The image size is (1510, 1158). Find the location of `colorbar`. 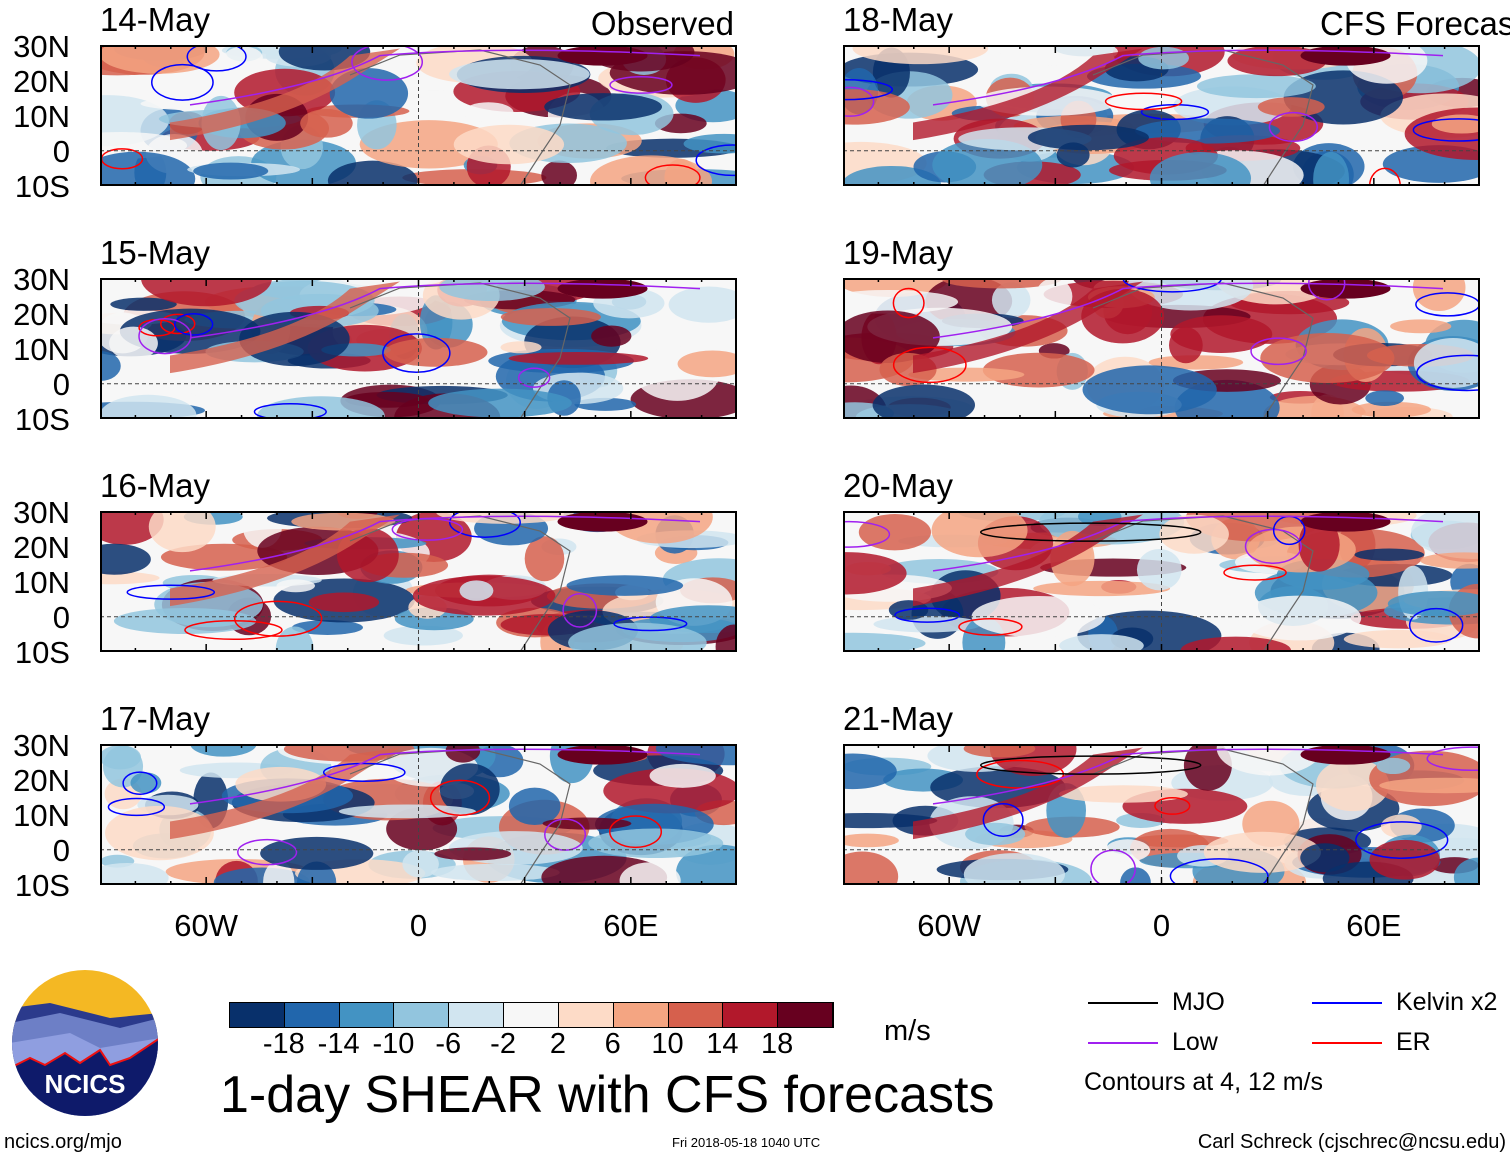

colorbar is located at coordinates (531, 1015).